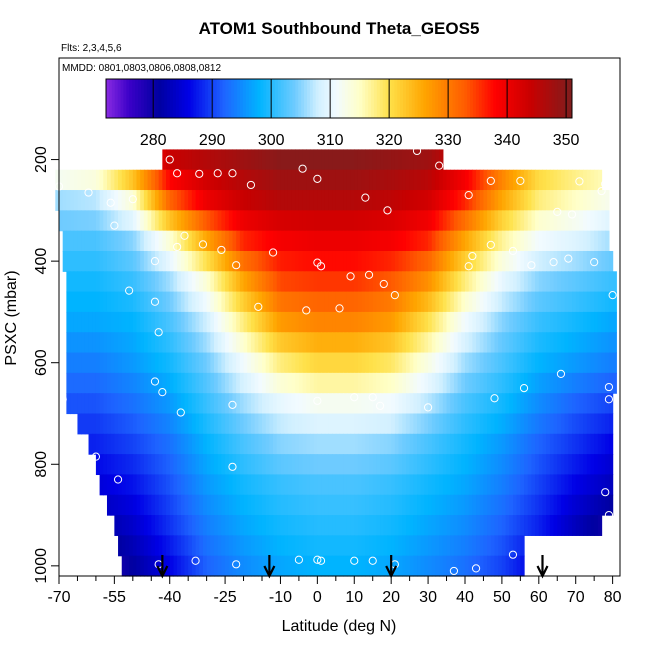 The height and width of the screenshot is (650, 650). What do you see at coordinates (317, 597) in the screenshot?
I see `x-tick-label: 0` at bounding box center [317, 597].